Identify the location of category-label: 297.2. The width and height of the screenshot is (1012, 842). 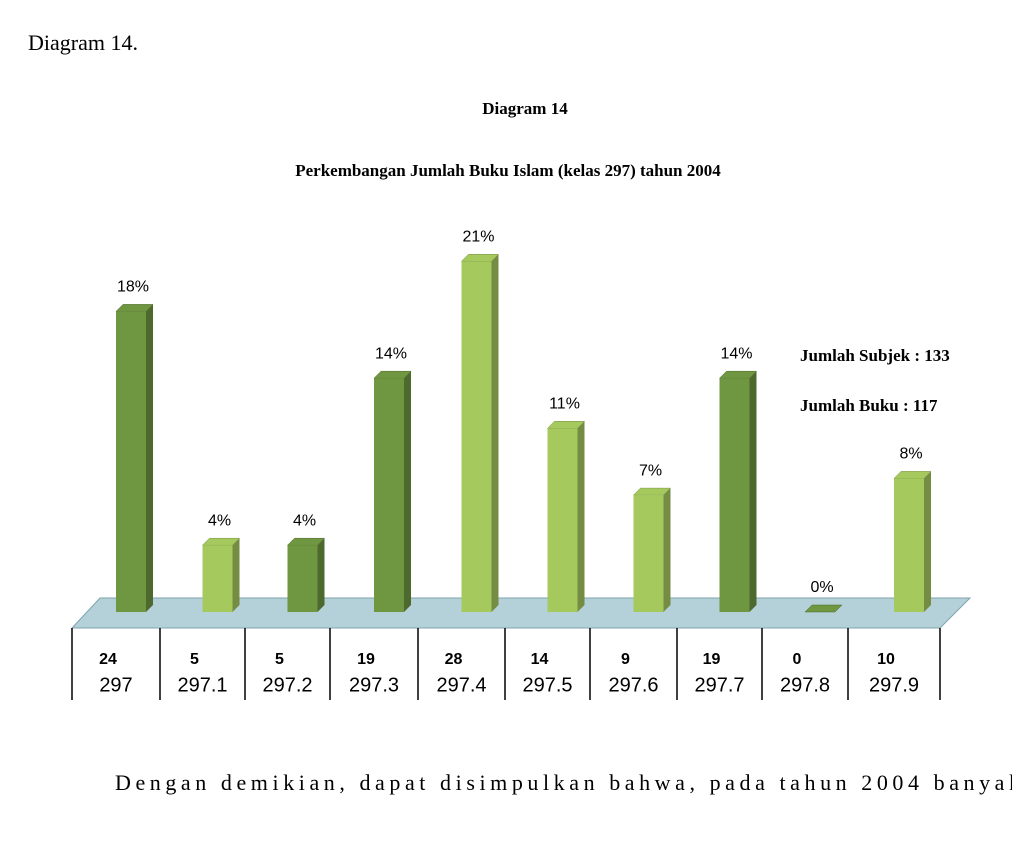
(287, 685).